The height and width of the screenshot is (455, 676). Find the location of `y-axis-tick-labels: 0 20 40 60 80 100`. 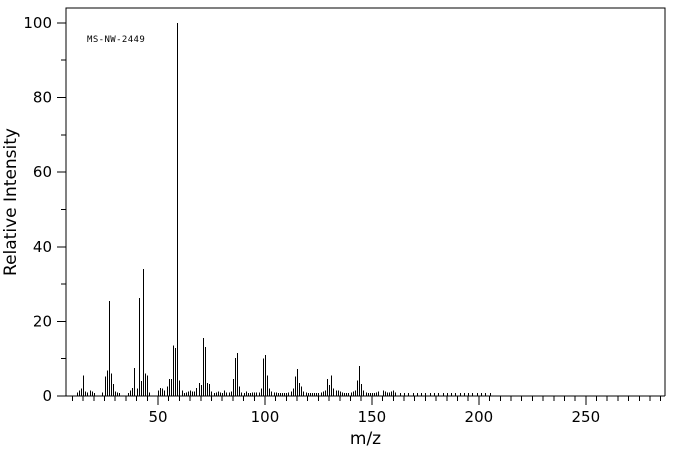

y-axis-tick-labels: 0 20 40 60 80 100 is located at coordinates (37, 209).